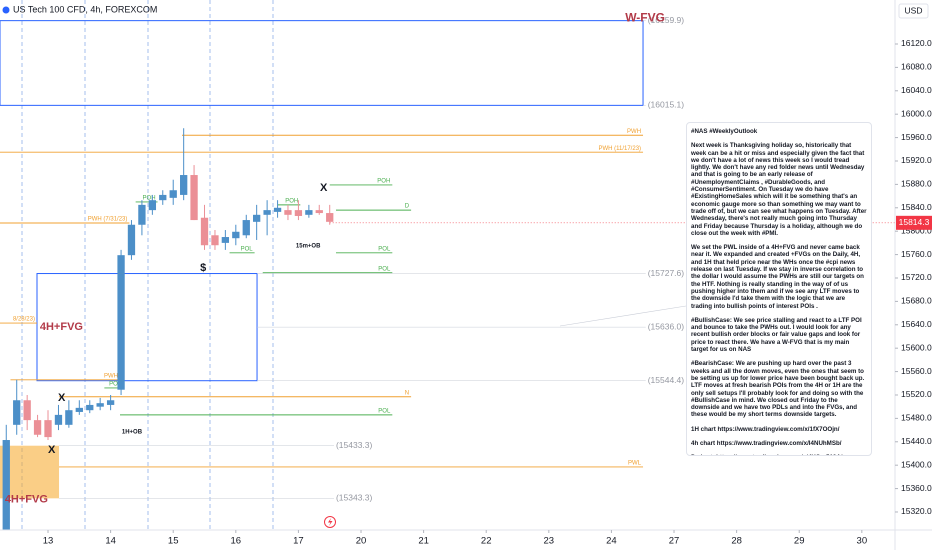 The image size is (932, 550). Describe the element at coordinates (666, 326) in the screenshot. I see `zone-price-label: (15636.0)` at that location.